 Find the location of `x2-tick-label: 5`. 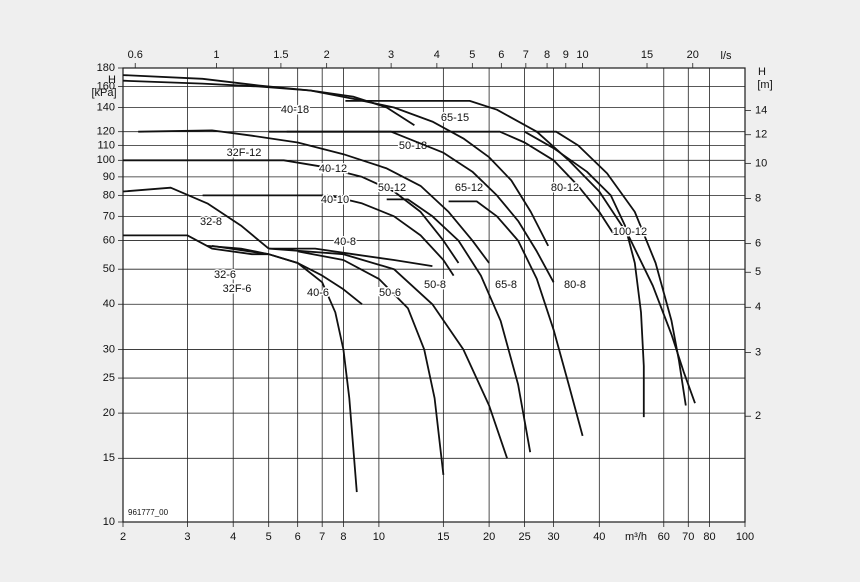

x2-tick-label: 5 is located at coordinates (472, 55).